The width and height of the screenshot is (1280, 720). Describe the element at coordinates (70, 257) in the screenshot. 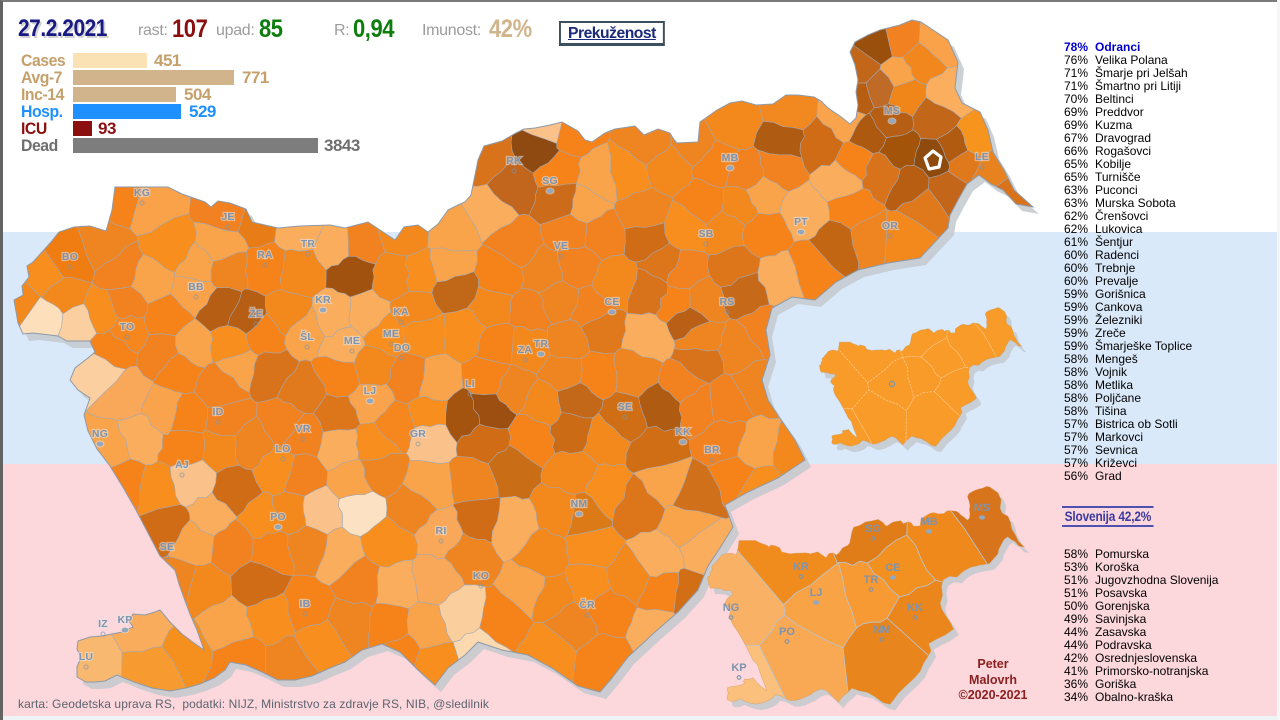

I see `svg-text: BO` at that location.